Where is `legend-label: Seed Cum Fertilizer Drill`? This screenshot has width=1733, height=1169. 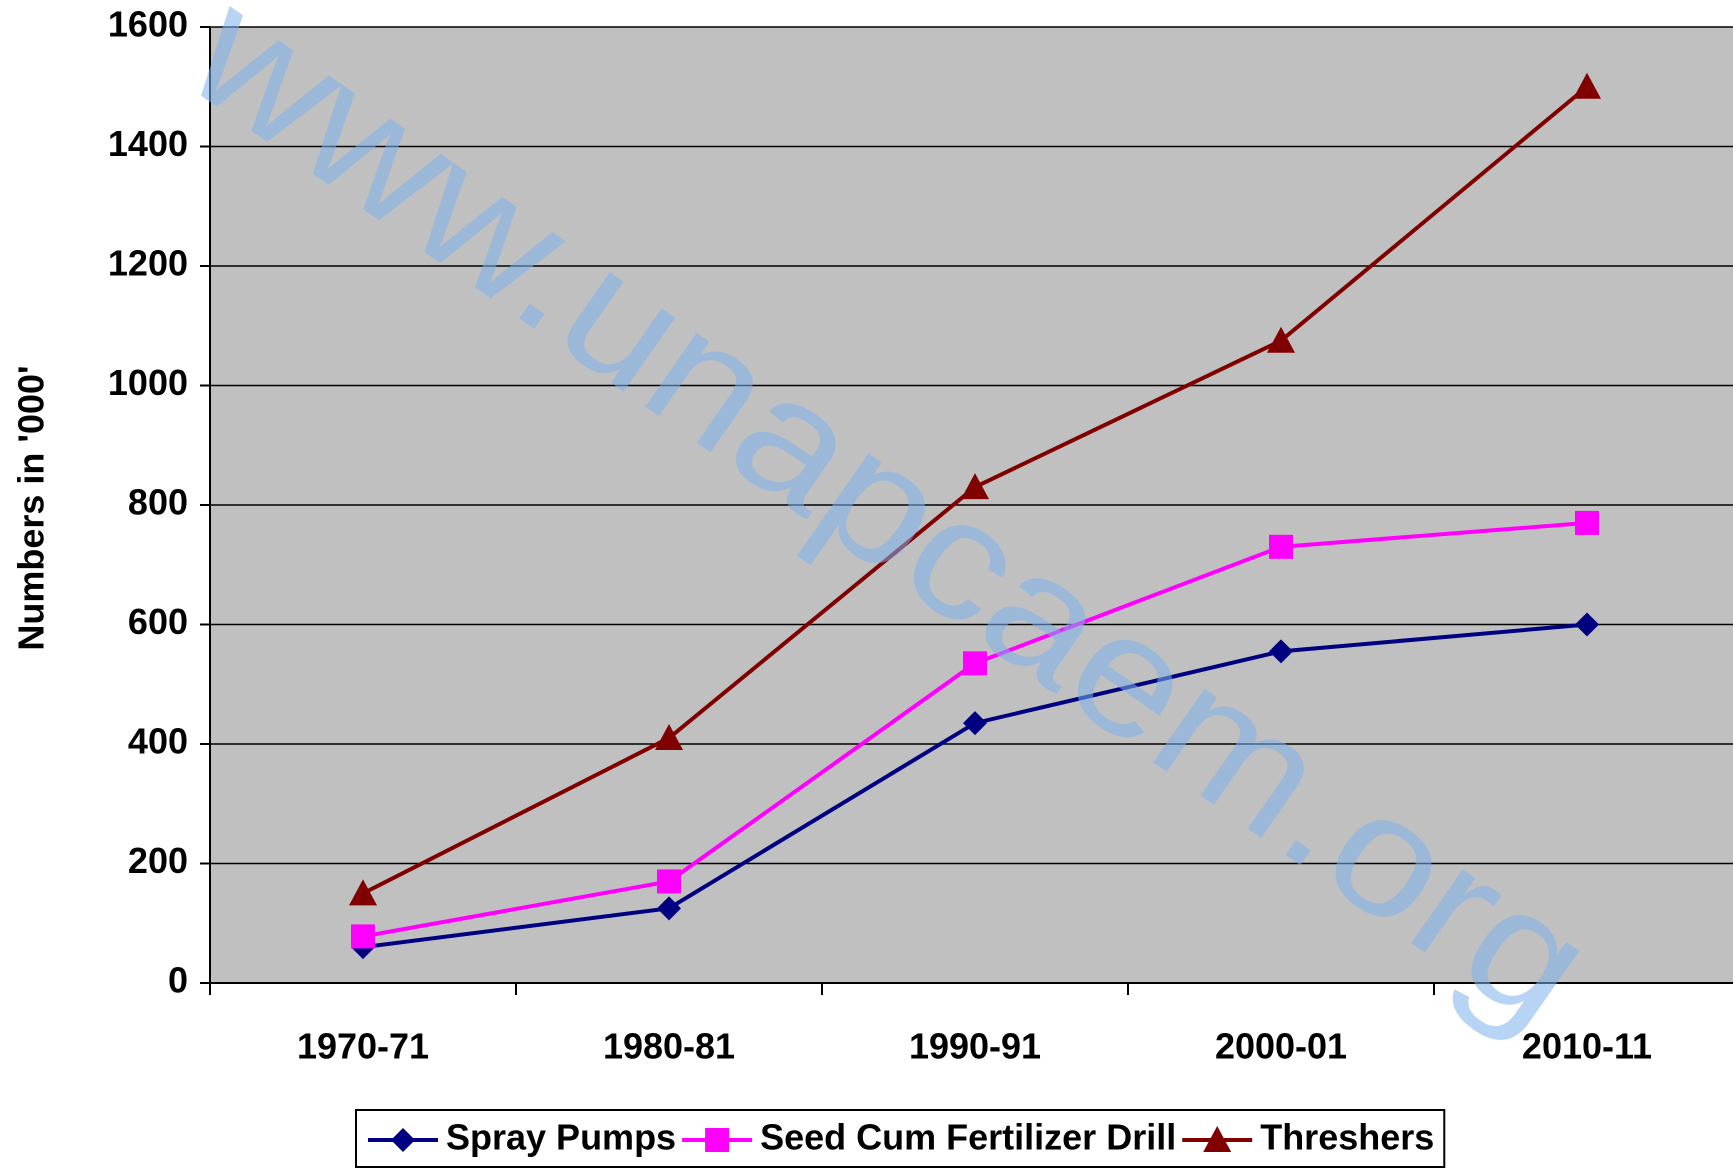
legend-label: Seed Cum Fertilizer Drill is located at coordinates (968, 1137).